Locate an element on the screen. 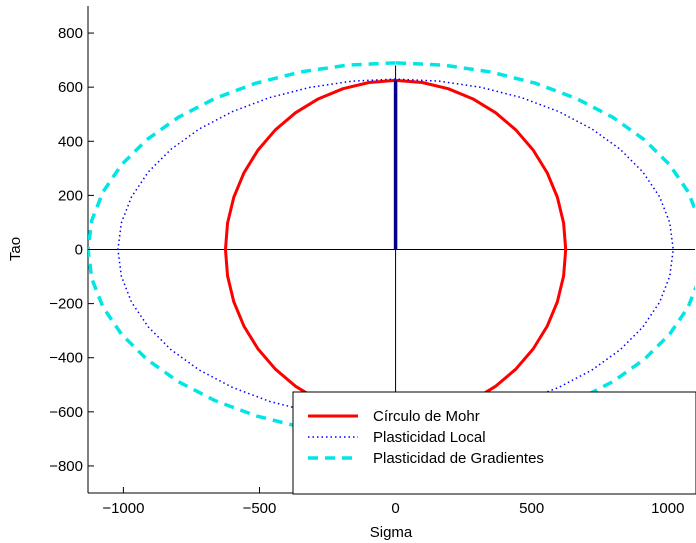 The image size is (696, 543). legend-box is located at coordinates (494, 443).